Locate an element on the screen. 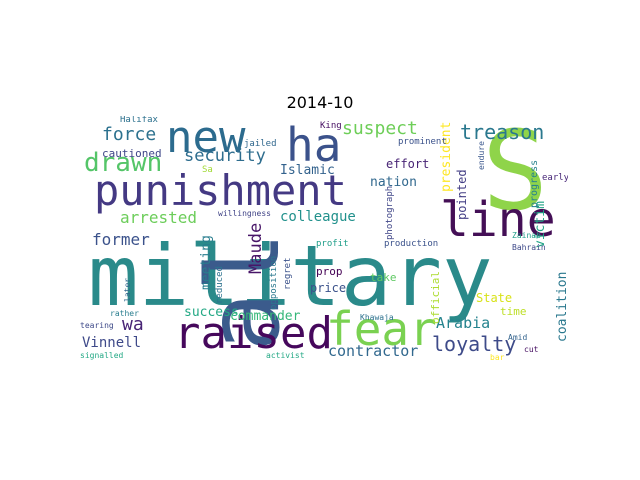  word-Sa: Sa is located at coordinates (207, 170).